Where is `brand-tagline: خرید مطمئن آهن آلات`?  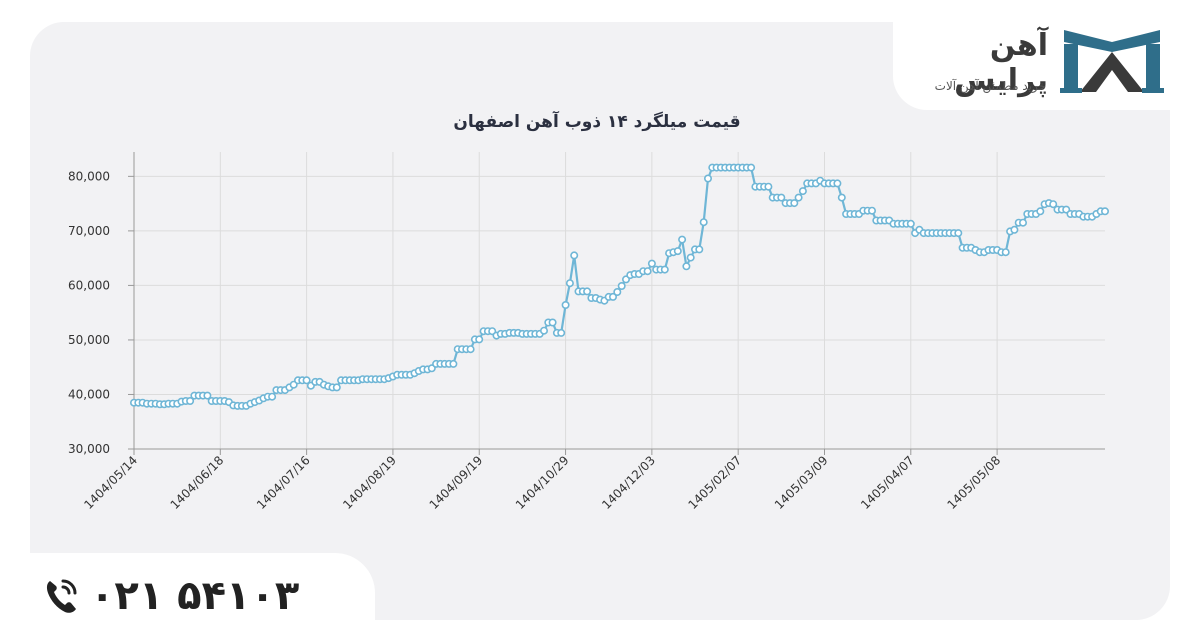
brand-tagline: خرید مطمئن آهن آلات is located at coordinates (990, 86).